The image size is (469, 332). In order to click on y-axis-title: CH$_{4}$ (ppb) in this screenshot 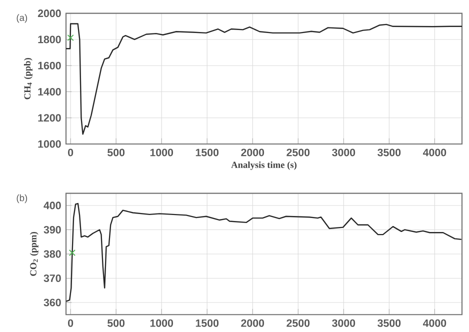, I will do `click(28, 79)`.